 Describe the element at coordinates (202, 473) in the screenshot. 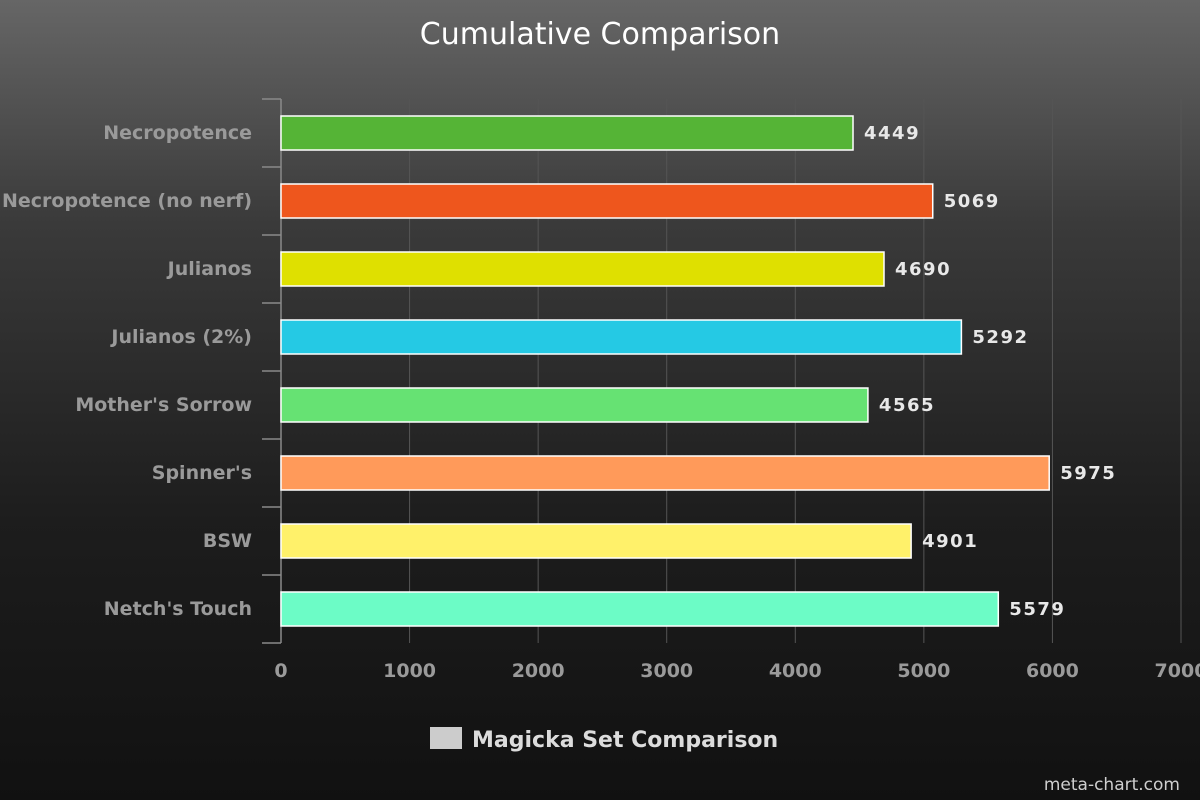

I see `y-category-label: Spinner's` at that location.